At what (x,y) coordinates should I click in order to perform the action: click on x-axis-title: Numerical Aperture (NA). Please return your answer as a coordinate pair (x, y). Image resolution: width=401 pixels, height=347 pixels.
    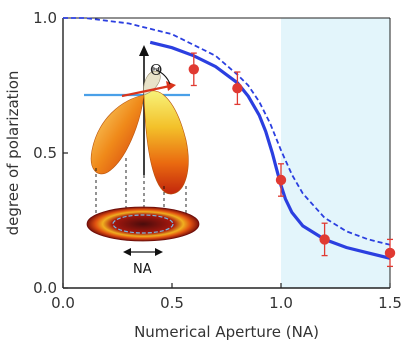
    Looking at the image, I should click on (226, 332).